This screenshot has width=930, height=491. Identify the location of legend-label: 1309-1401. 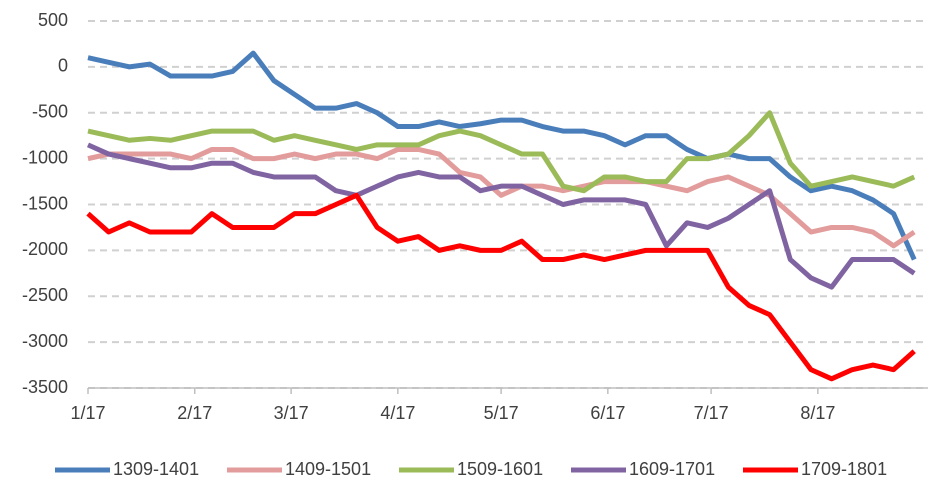
(156, 469).